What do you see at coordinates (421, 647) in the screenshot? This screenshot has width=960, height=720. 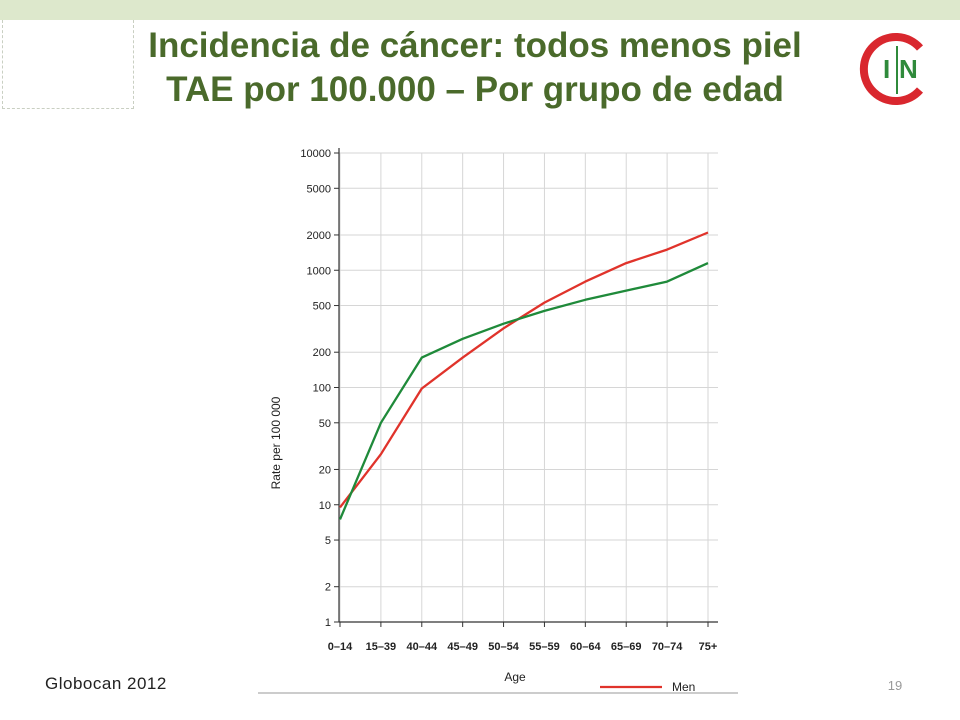 I see `x-tick-label: 40–44` at bounding box center [421, 647].